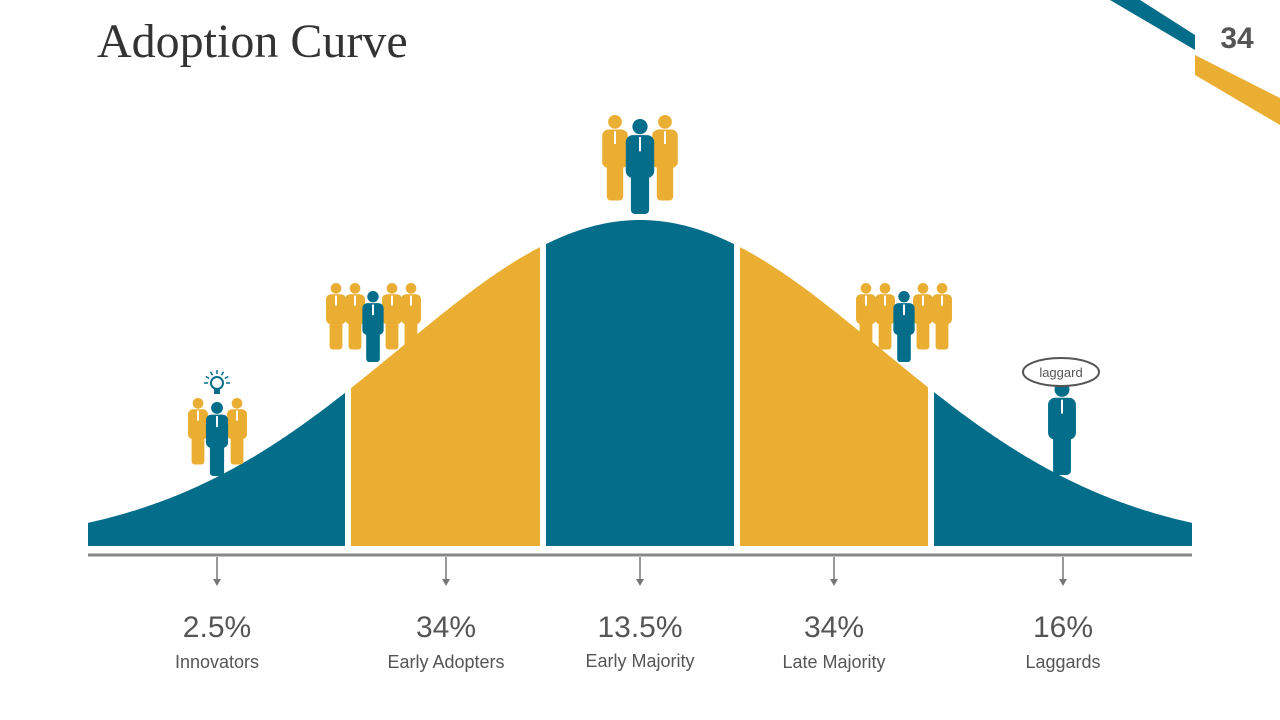 This screenshot has width=1280, height=720. Describe the element at coordinates (217, 391) in the screenshot. I see `bulb-base` at that location.